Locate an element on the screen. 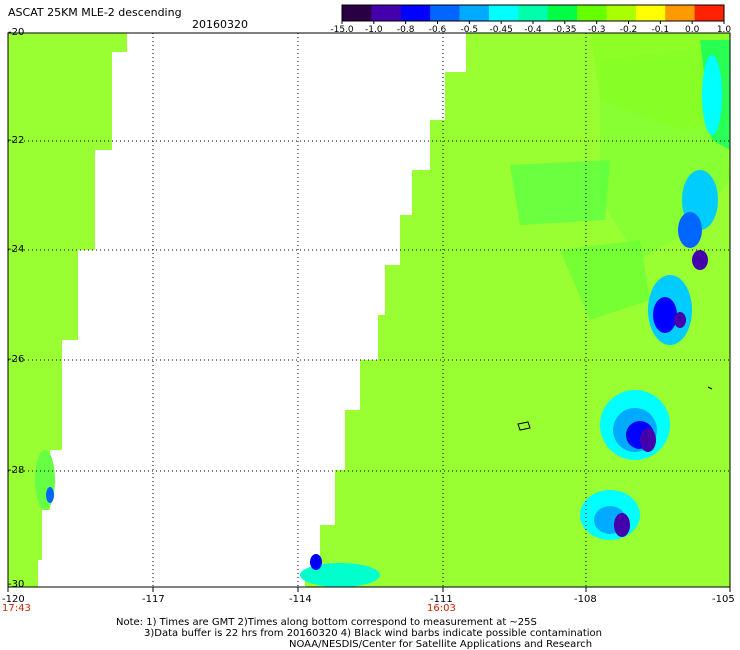  lat-label-20: -20 is located at coordinates (16, 32).